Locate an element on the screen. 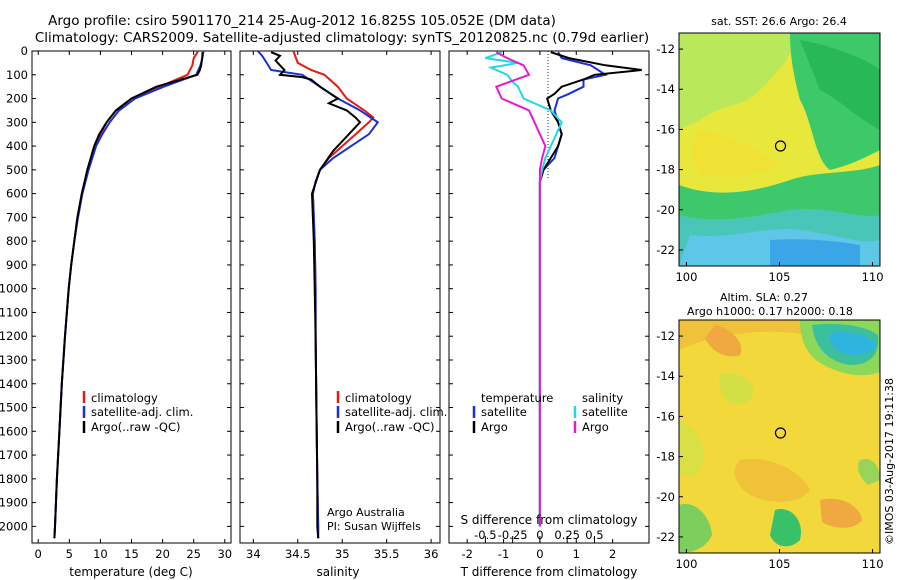 Image resolution: width=900 pixels, height=580 pixels. top-tick-label: -0.25 is located at coordinates (513, 535).